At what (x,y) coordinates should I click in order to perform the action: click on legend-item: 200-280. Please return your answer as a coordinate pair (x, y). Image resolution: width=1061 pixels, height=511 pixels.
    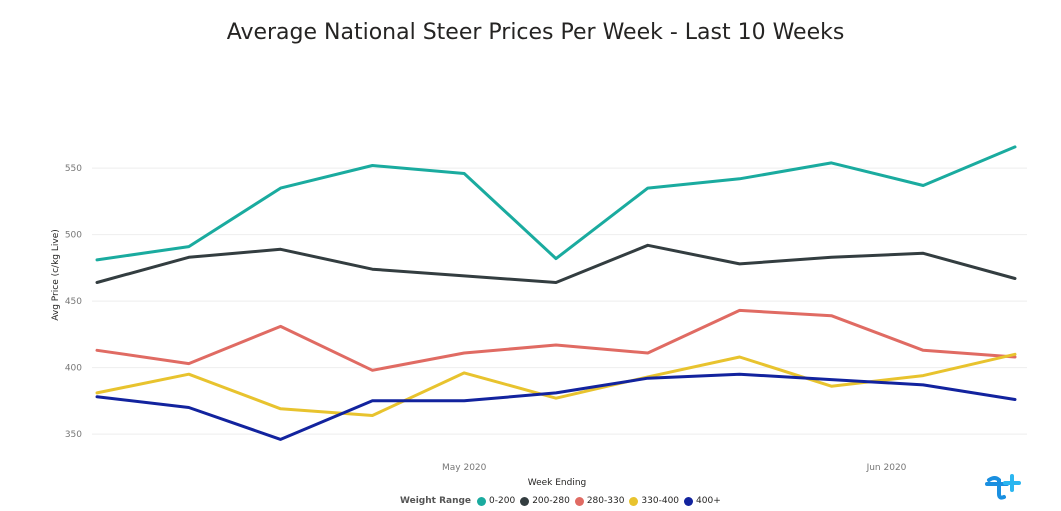
    Looking at the image, I should click on (545, 501).